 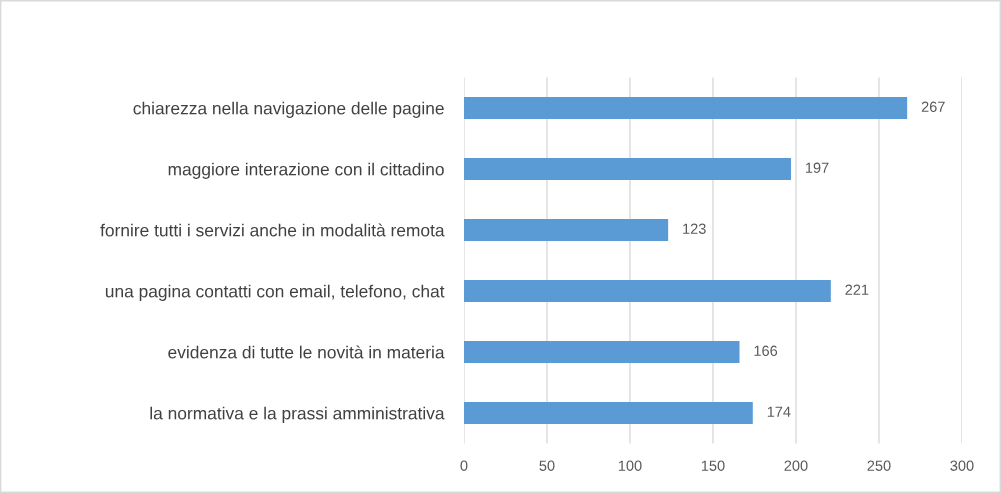 What do you see at coordinates (275, 292) in the screenshot?
I see `y-tick-label: una pagina contatti con email, telefono, chat` at bounding box center [275, 292].